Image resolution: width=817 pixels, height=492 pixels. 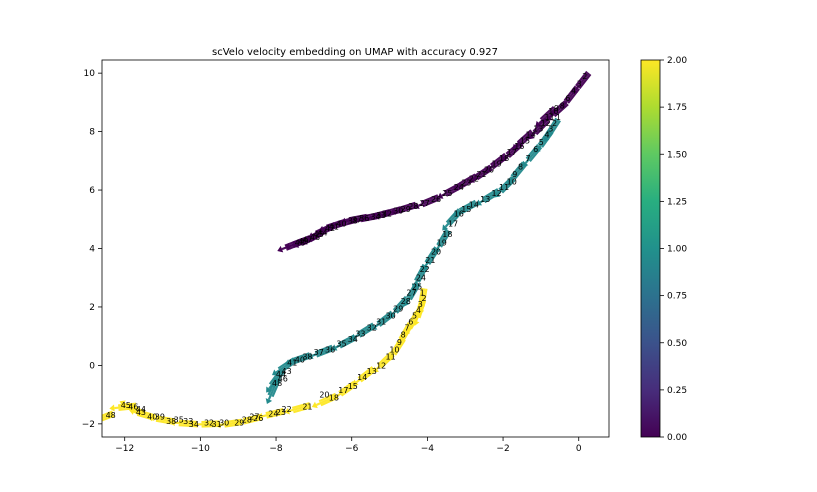 What do you see at coordinates (126, 405) in the screenshot?
I see `cell-label: 45` at bounding box center [126, 405].